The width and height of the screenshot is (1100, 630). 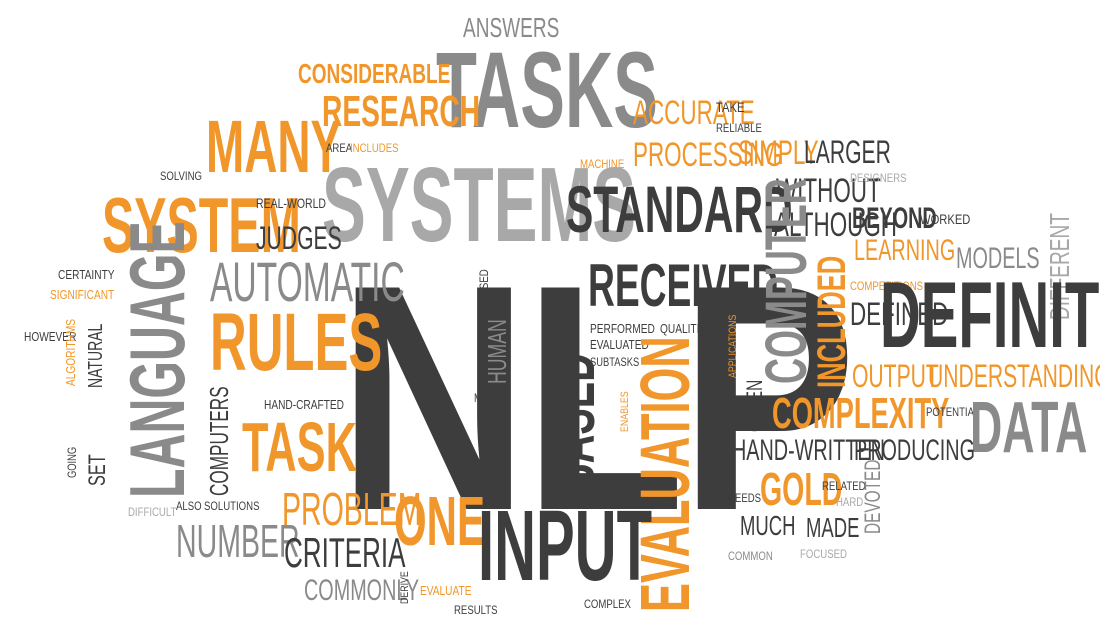 What do you see at coordinates (511, 27) in the screenshot?
I see `word-answers: ANSWERS` at bounding box center [511, 27].